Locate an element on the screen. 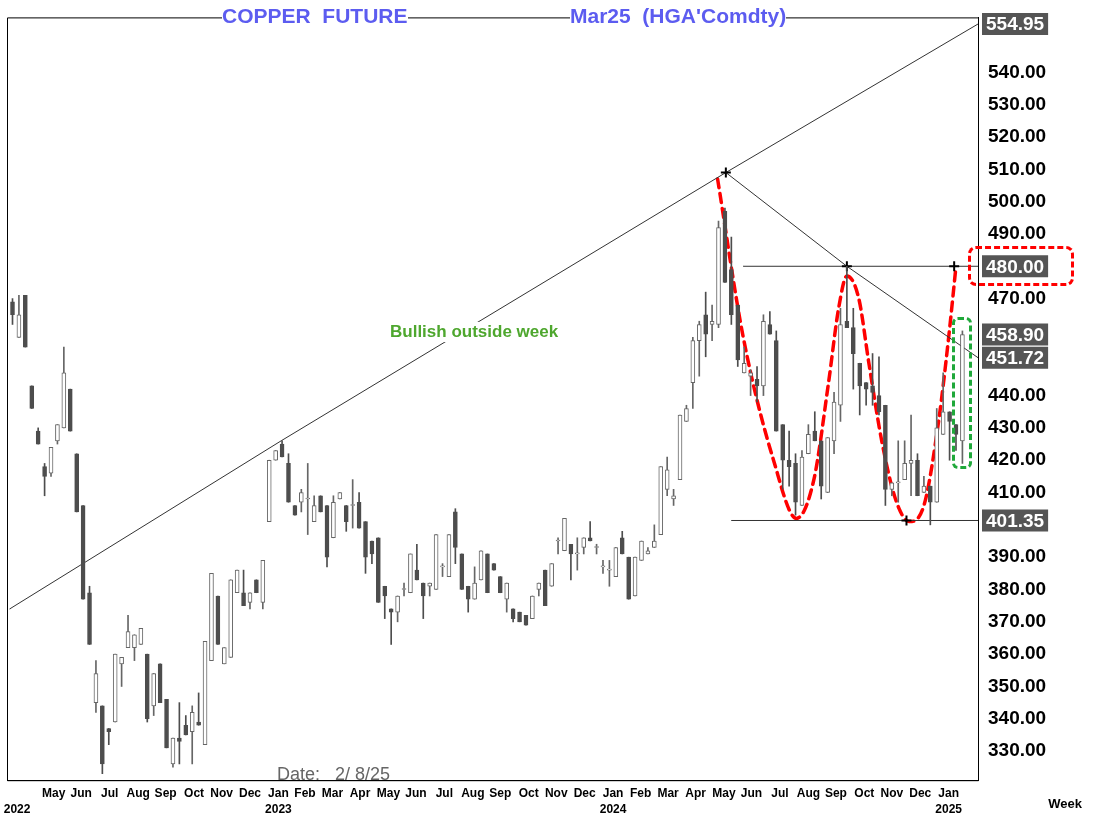  y-tick-label: 370.00 is located at coordinates (1017, 621).